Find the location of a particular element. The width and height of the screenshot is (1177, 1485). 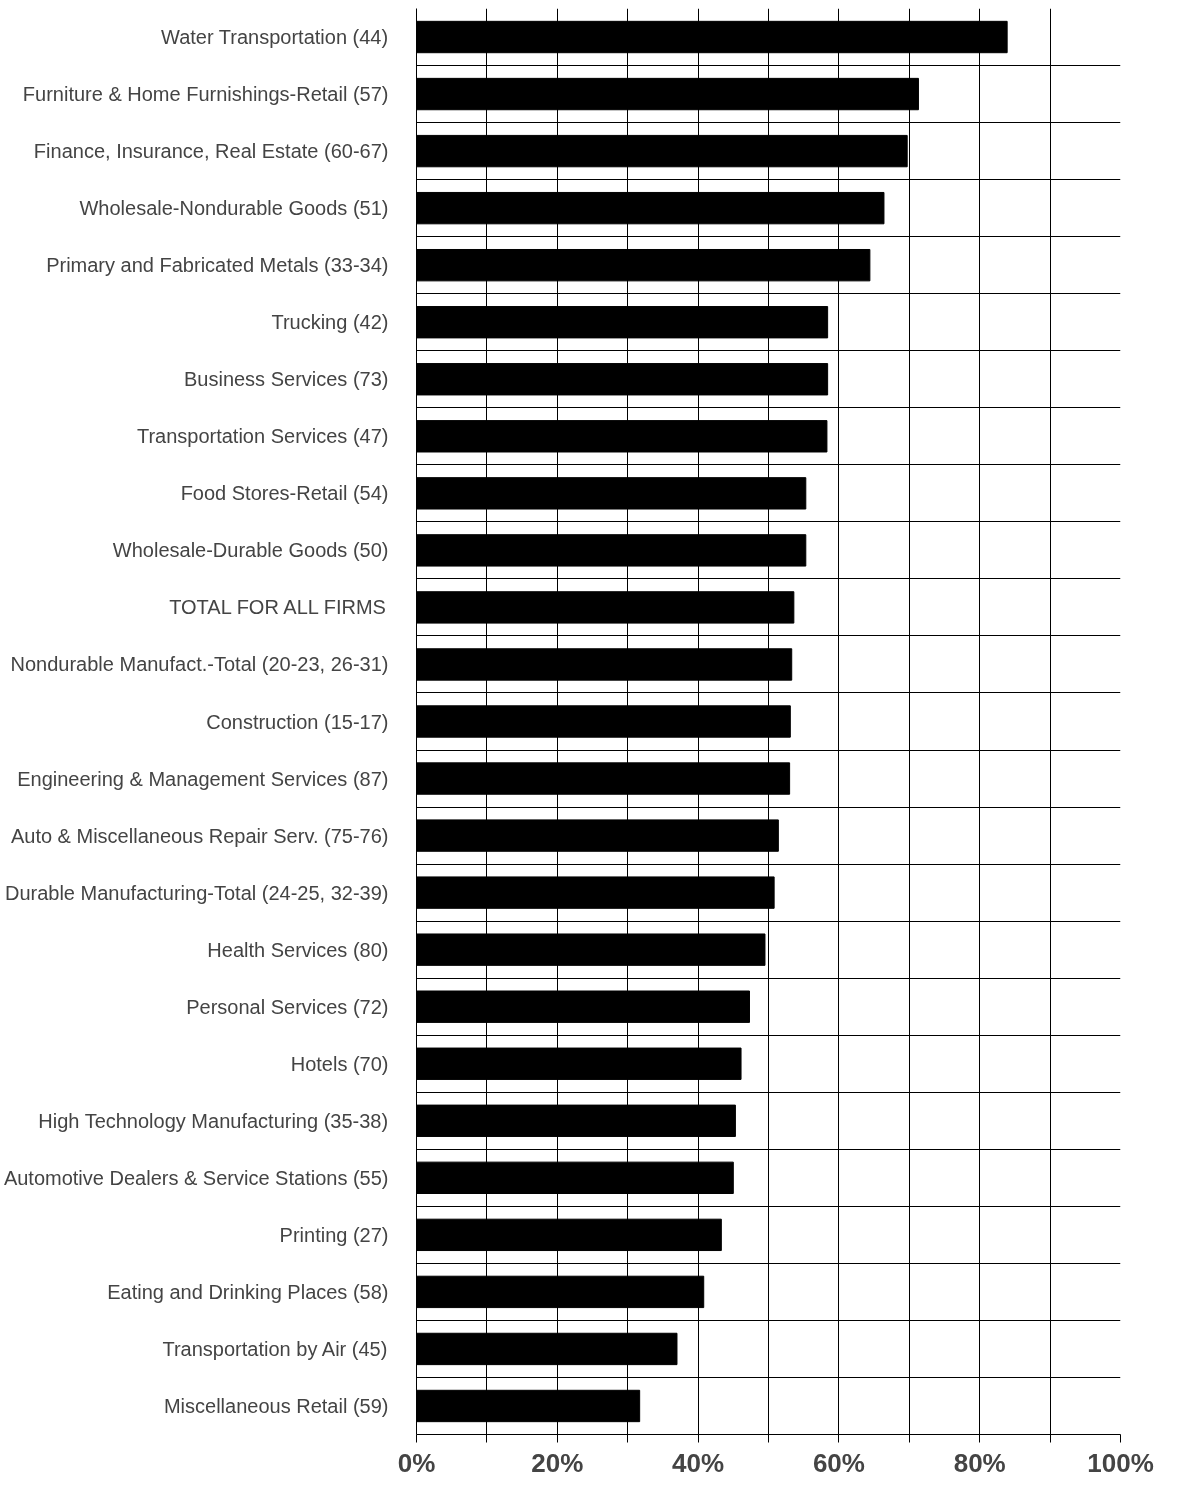

y-tick-label: Auto & Miscellaneous Repair Serv. (75-76) is located at coordinates (199, 835).